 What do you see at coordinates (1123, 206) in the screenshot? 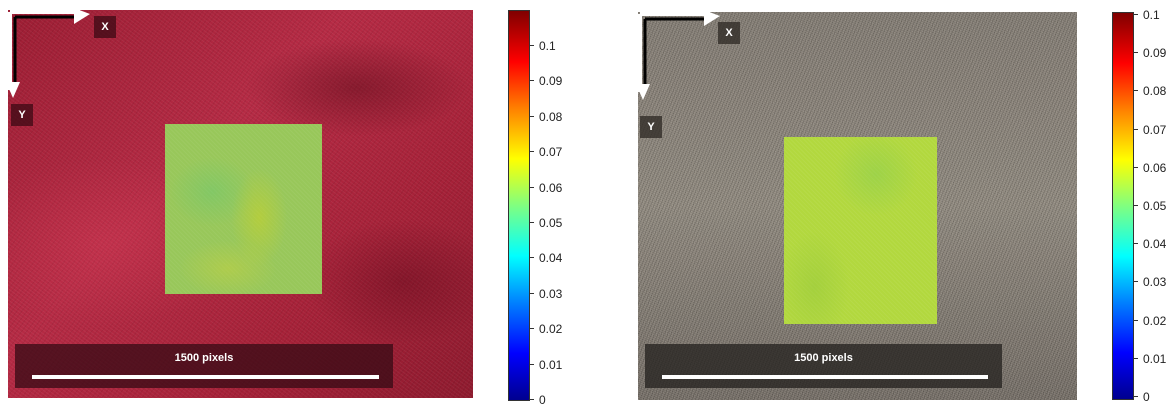
I see `right-colorbar` at bounding box center [1123, 206].